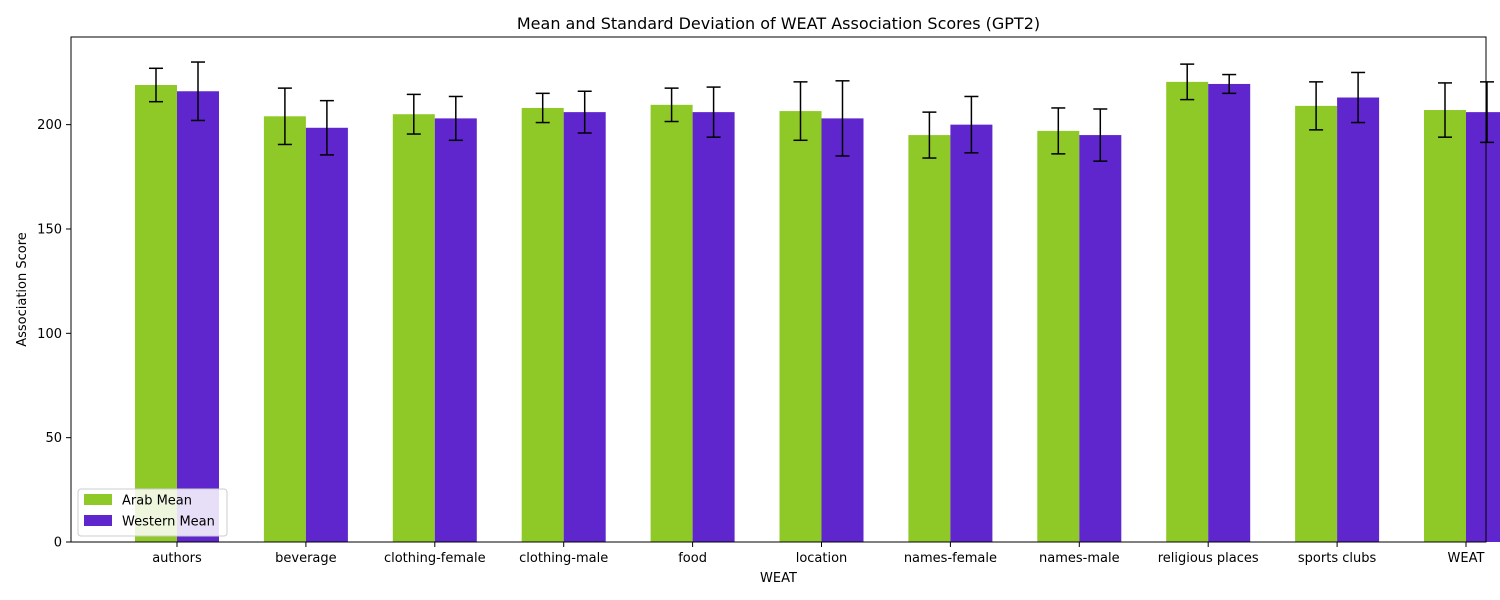 The height and width of the screenshot is (600, 1500). What do you see at coordinates (157, 501) in the screenshot?
I see `legend-label: Arab Mean` at bounding box center [157, 501].